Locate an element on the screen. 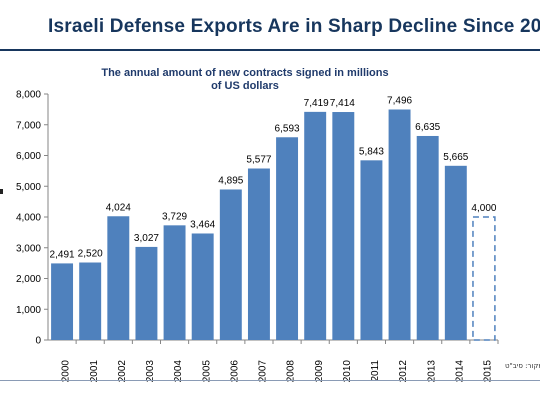 The height and width of the screenshot is (405, 540). source-note: מקור: סיב"ט is located at coordinates (522, 366).